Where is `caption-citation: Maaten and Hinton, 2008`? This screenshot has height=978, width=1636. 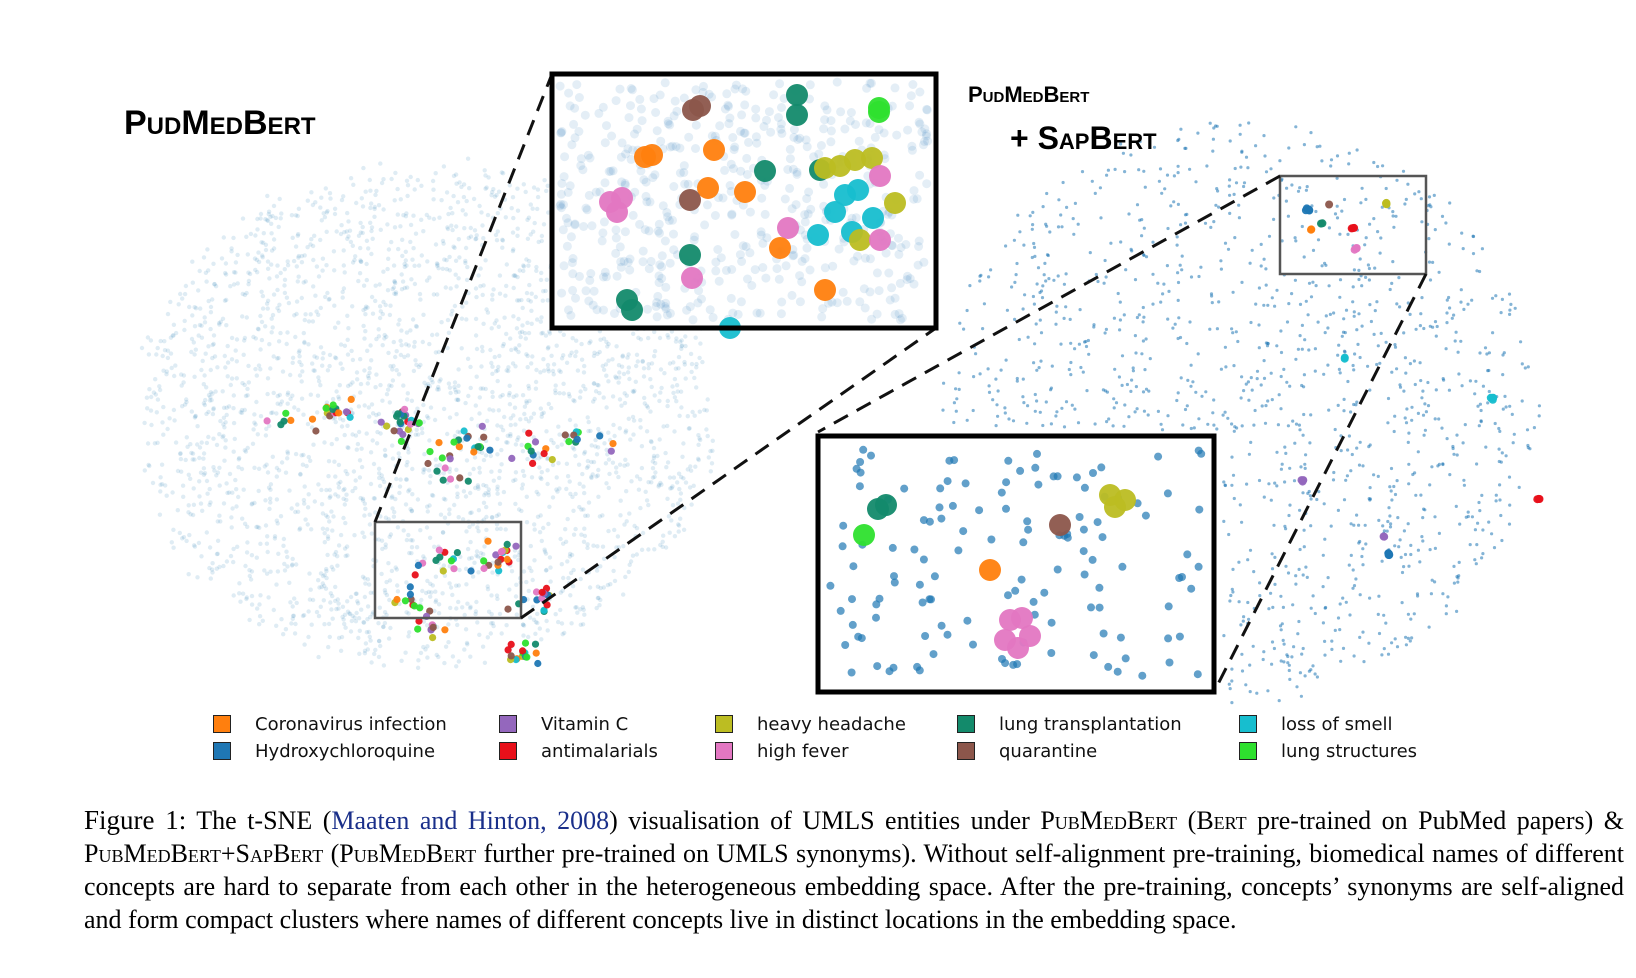
caption-citation: Maaten and Hinton, 2008 is located at coordinates (470, 820).